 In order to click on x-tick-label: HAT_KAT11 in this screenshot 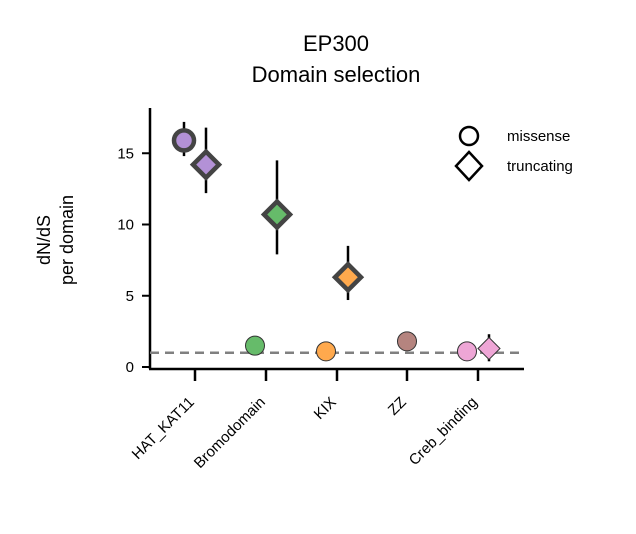, I will do `click(163, 428)`.